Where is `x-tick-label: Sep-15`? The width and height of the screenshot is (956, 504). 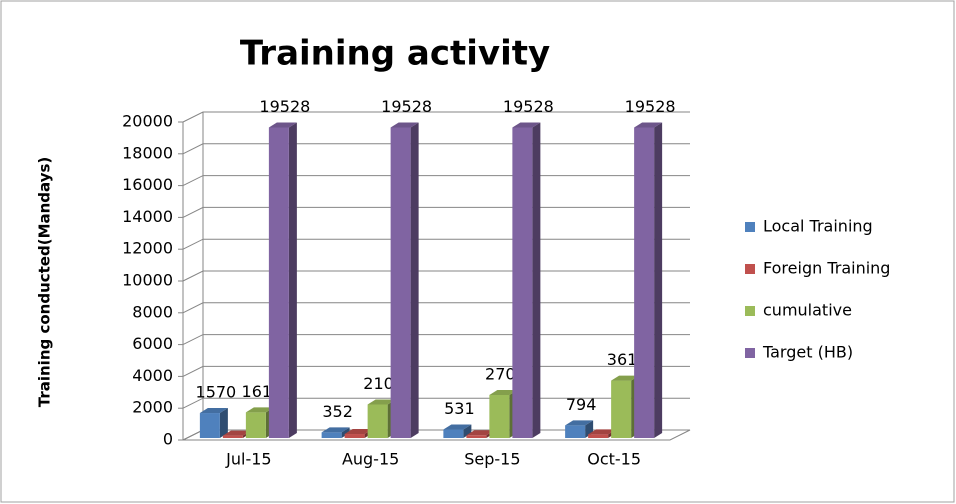
x-tick-label: Sep-15 is located at coordinates (492, 459).